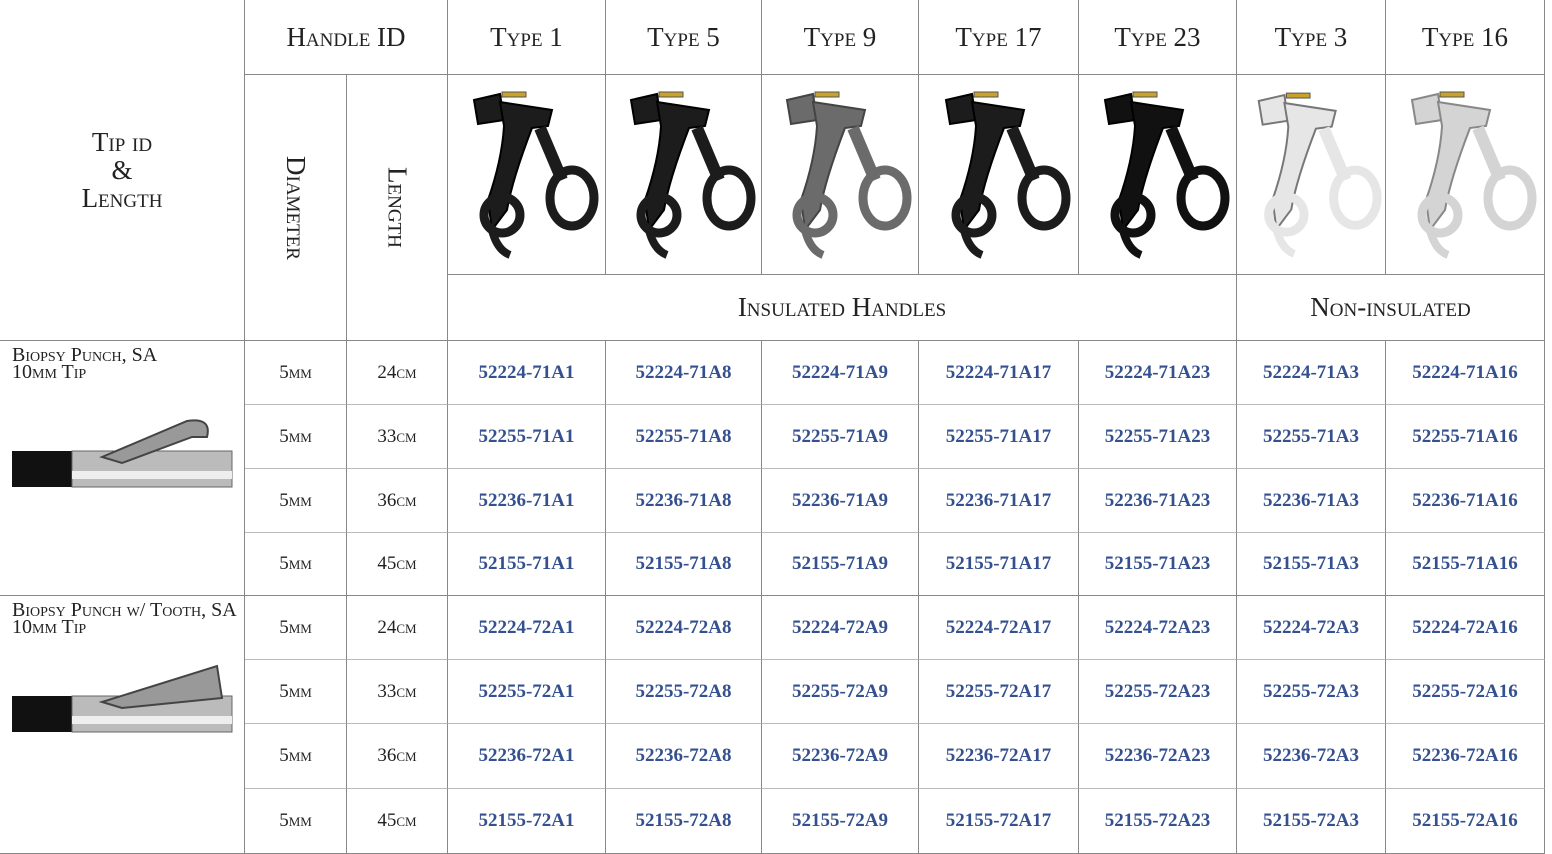  What do you see at coordinates (684, 501) in the screenshot?
I see `part-number: 52236-71A8` at bounding box center [684, 501].